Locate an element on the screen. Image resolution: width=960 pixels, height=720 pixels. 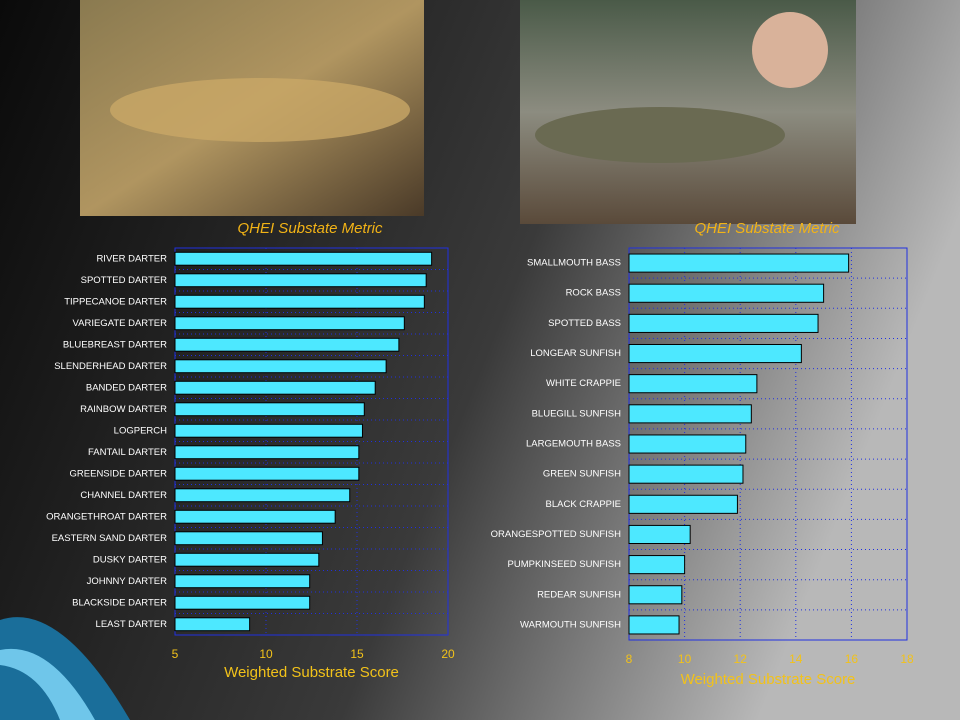
category-label: GREENSIDE DARTER is located at coordinates (119, 473).